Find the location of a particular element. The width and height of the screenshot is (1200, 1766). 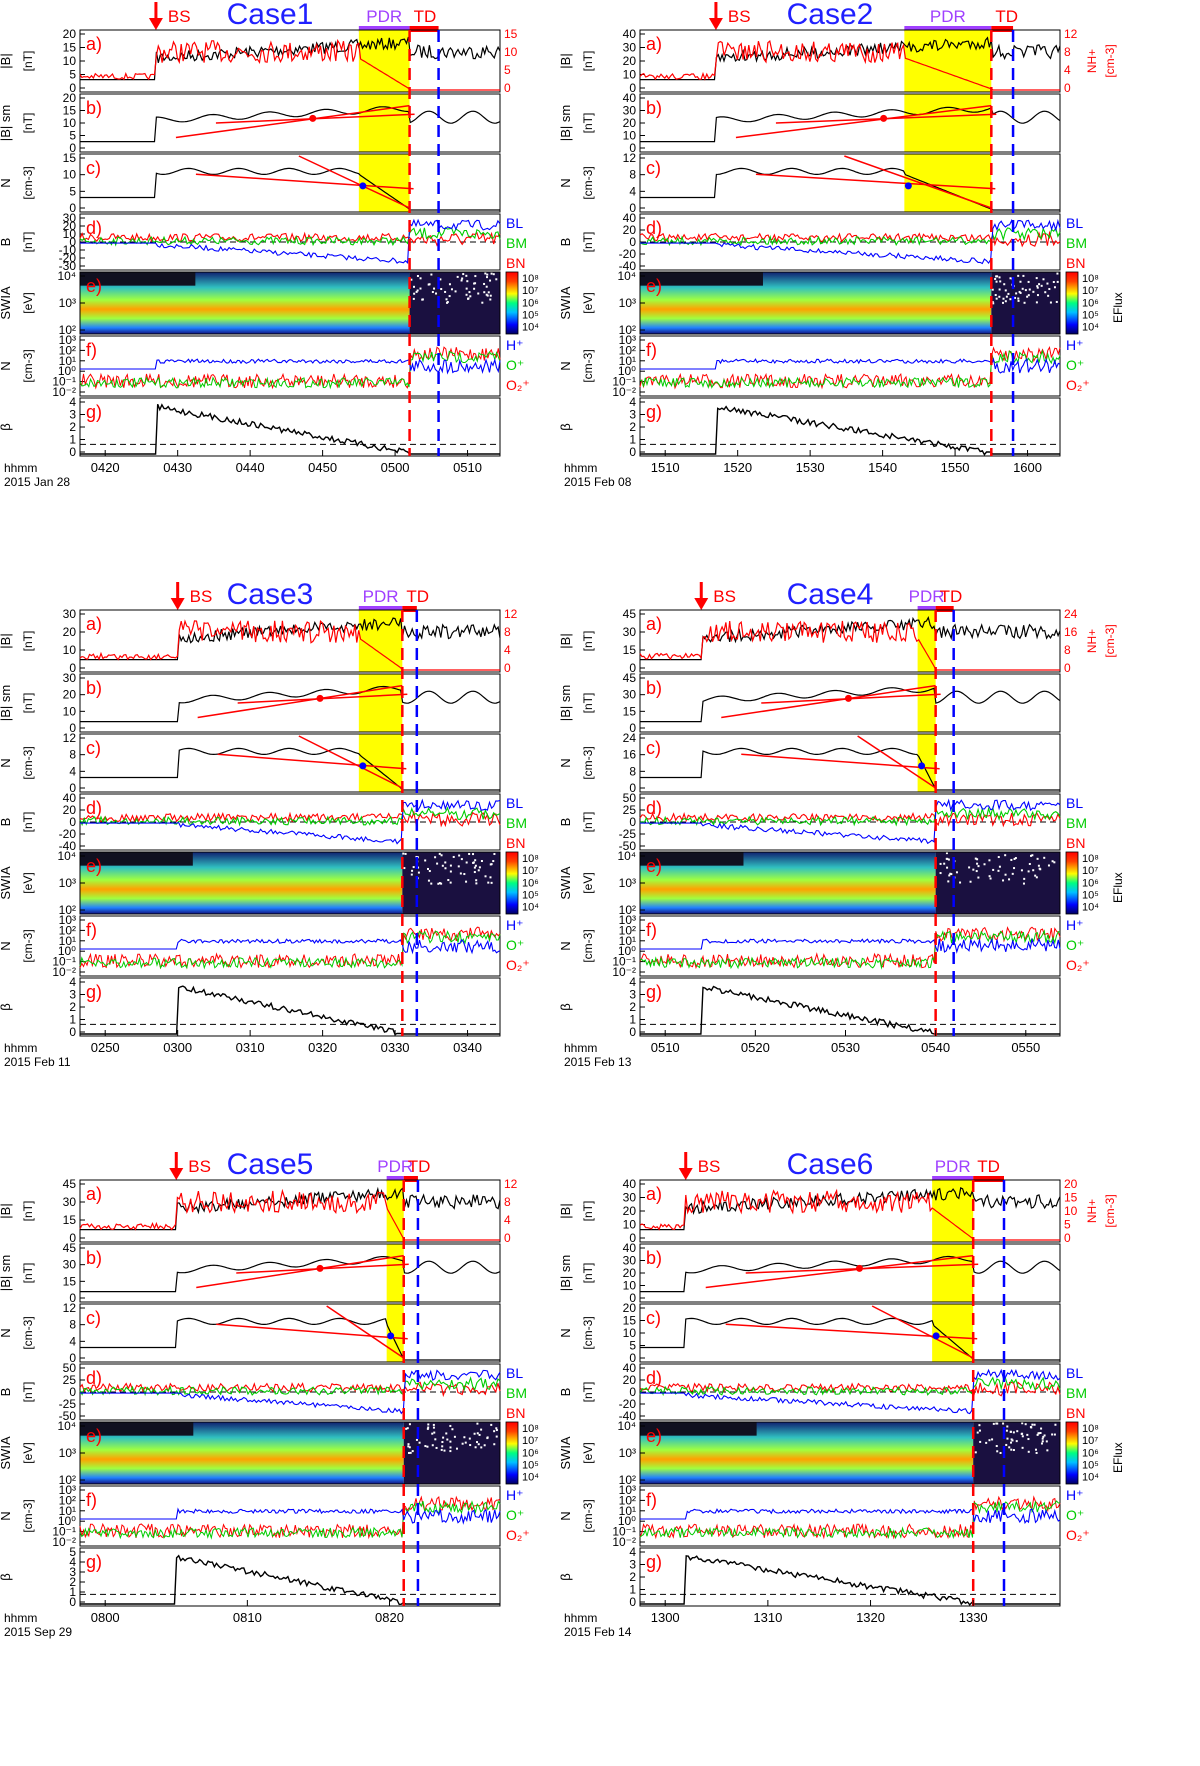

y-tick-label: 30 is located at coordinates (630, 695).